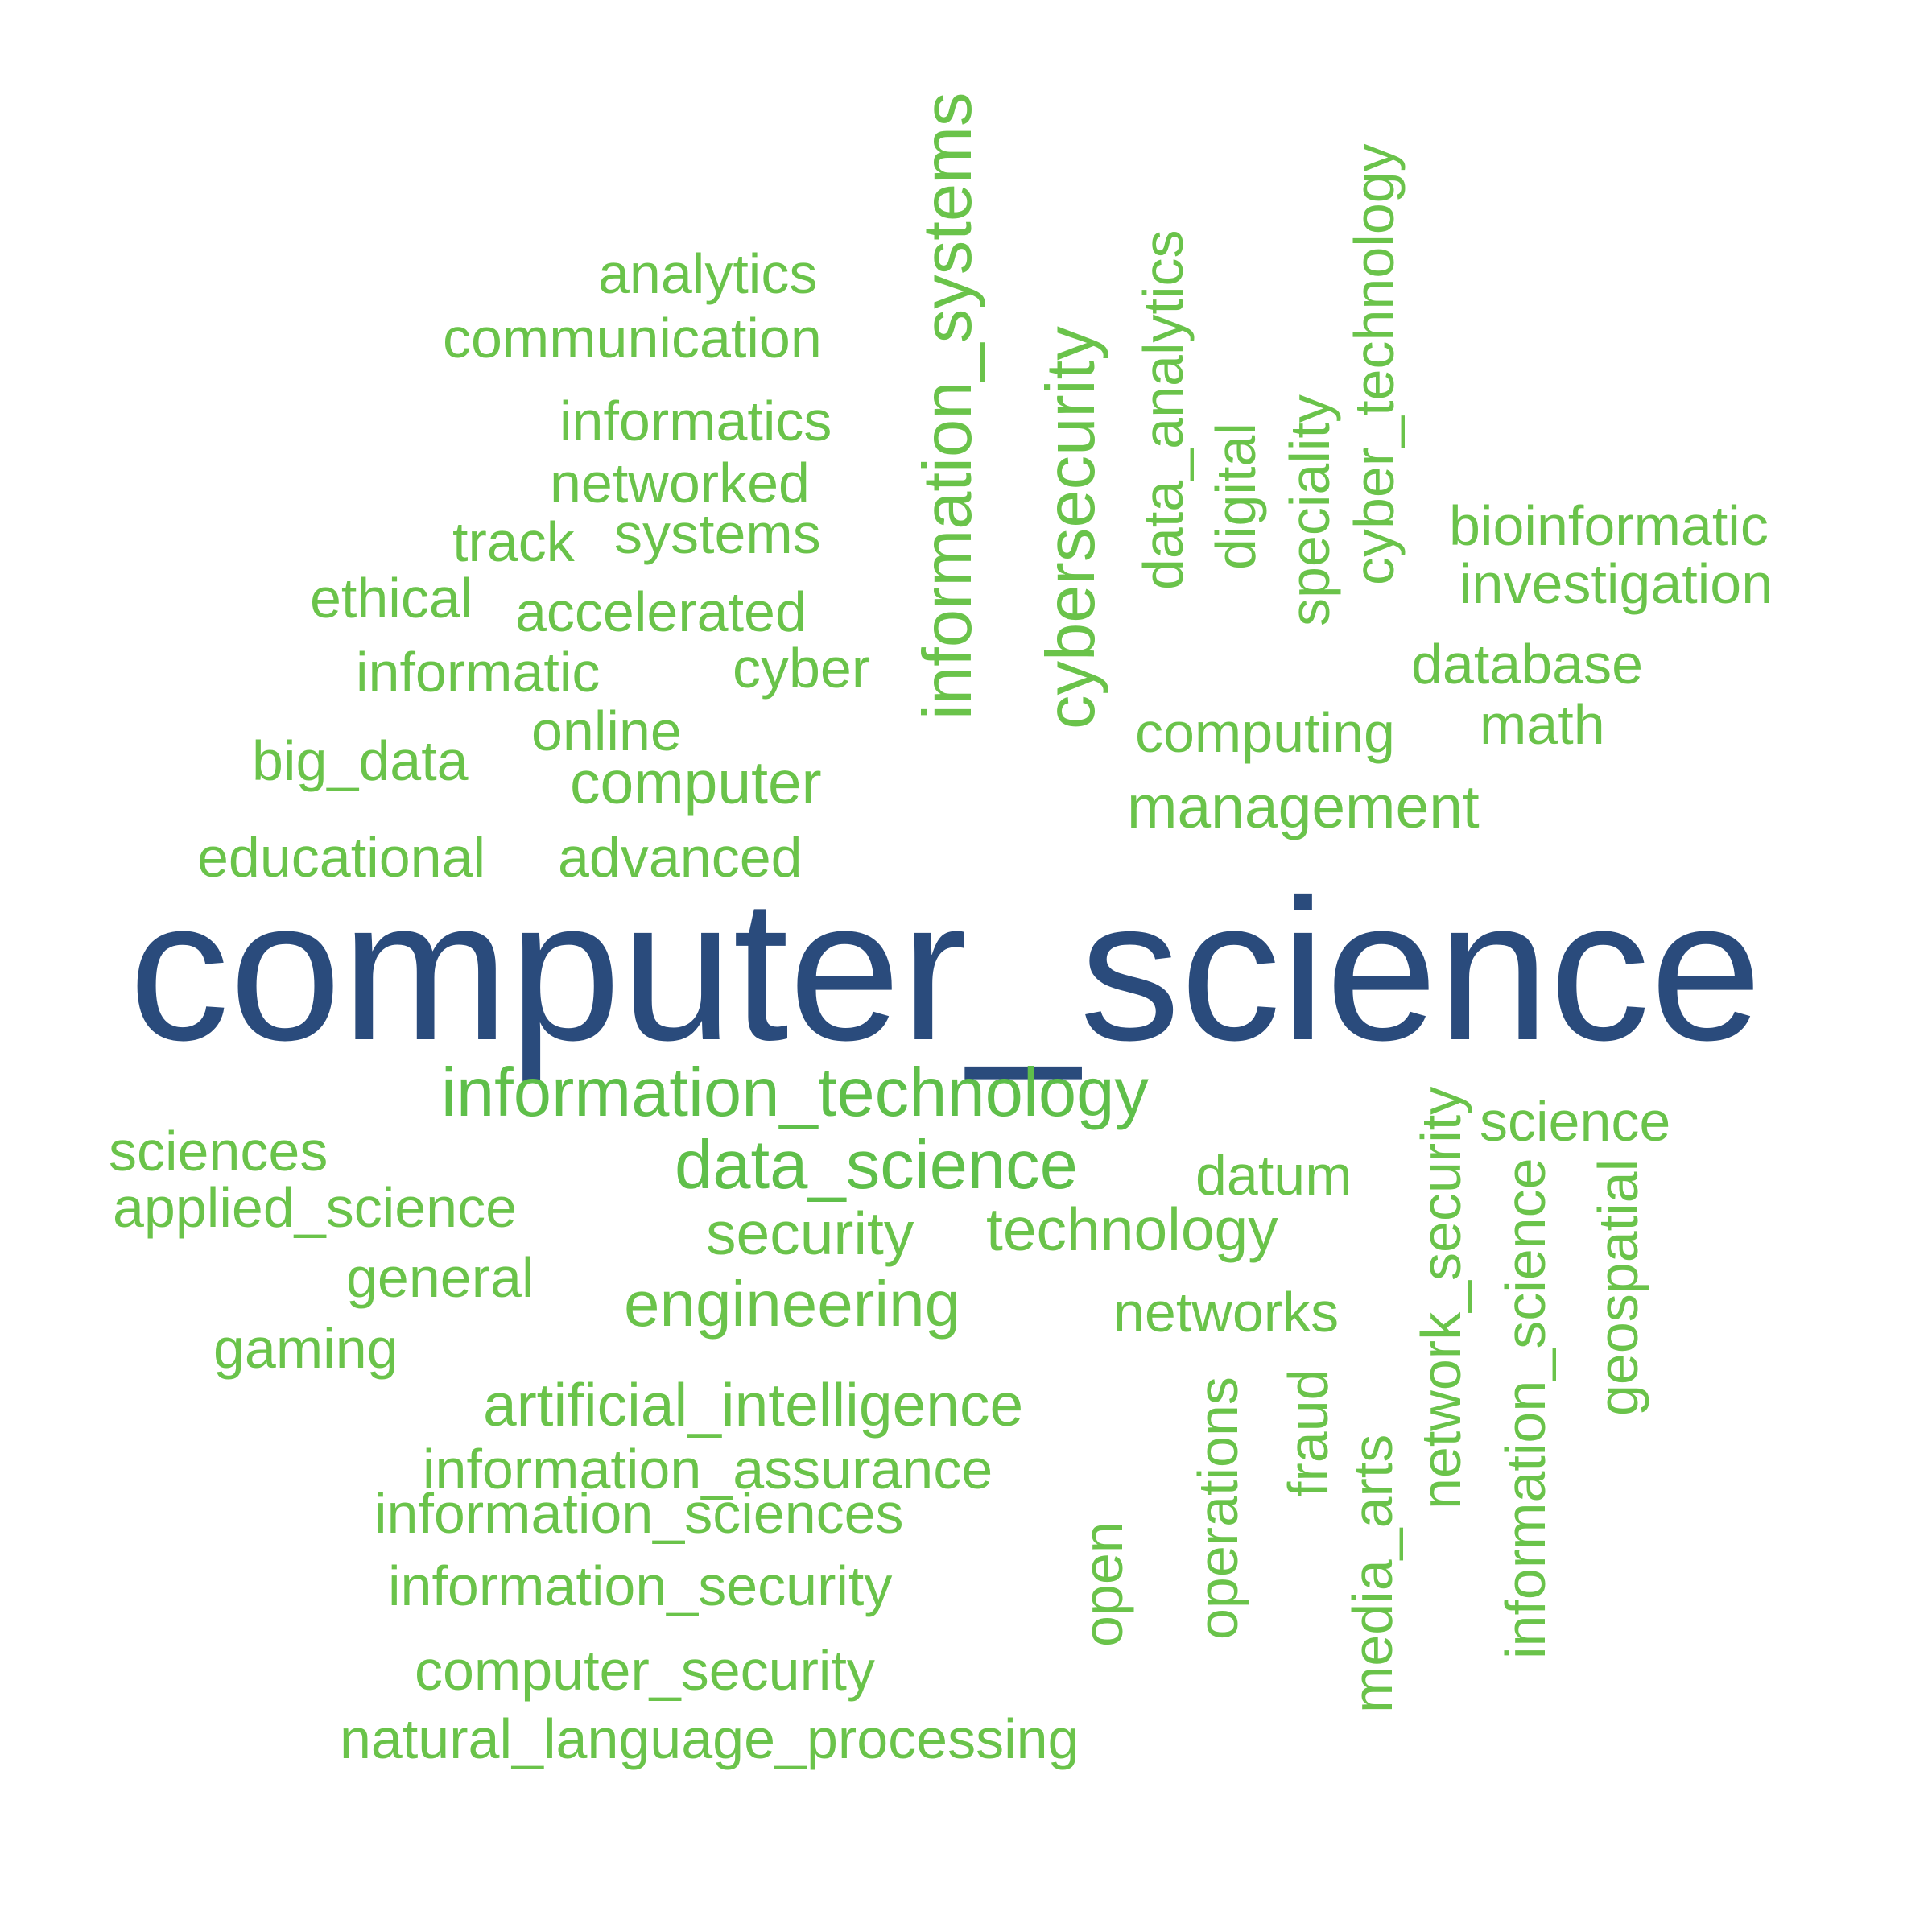 Image resolution: width=1932 pixels, height=1932 pixels. Describe the element at coordinates (795, 1093) in the screenshot. I see `word-information-technology: information_technology` at that location.